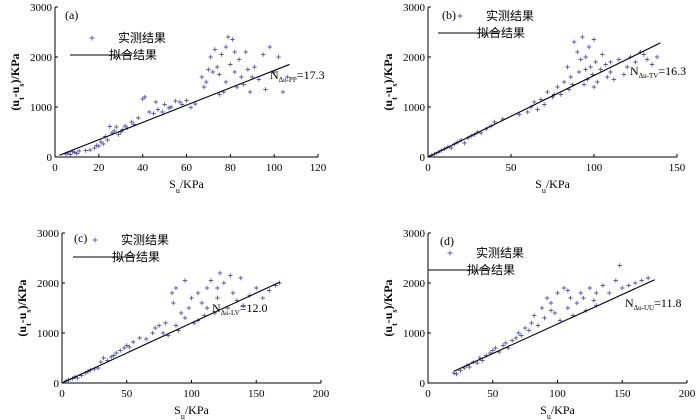 The height and width of the screenshot is (420, 700). What do you see at coordinates (622, 394) in the screenshot?
I see `x-tick-label: 150` at bounding box center [622, 394].